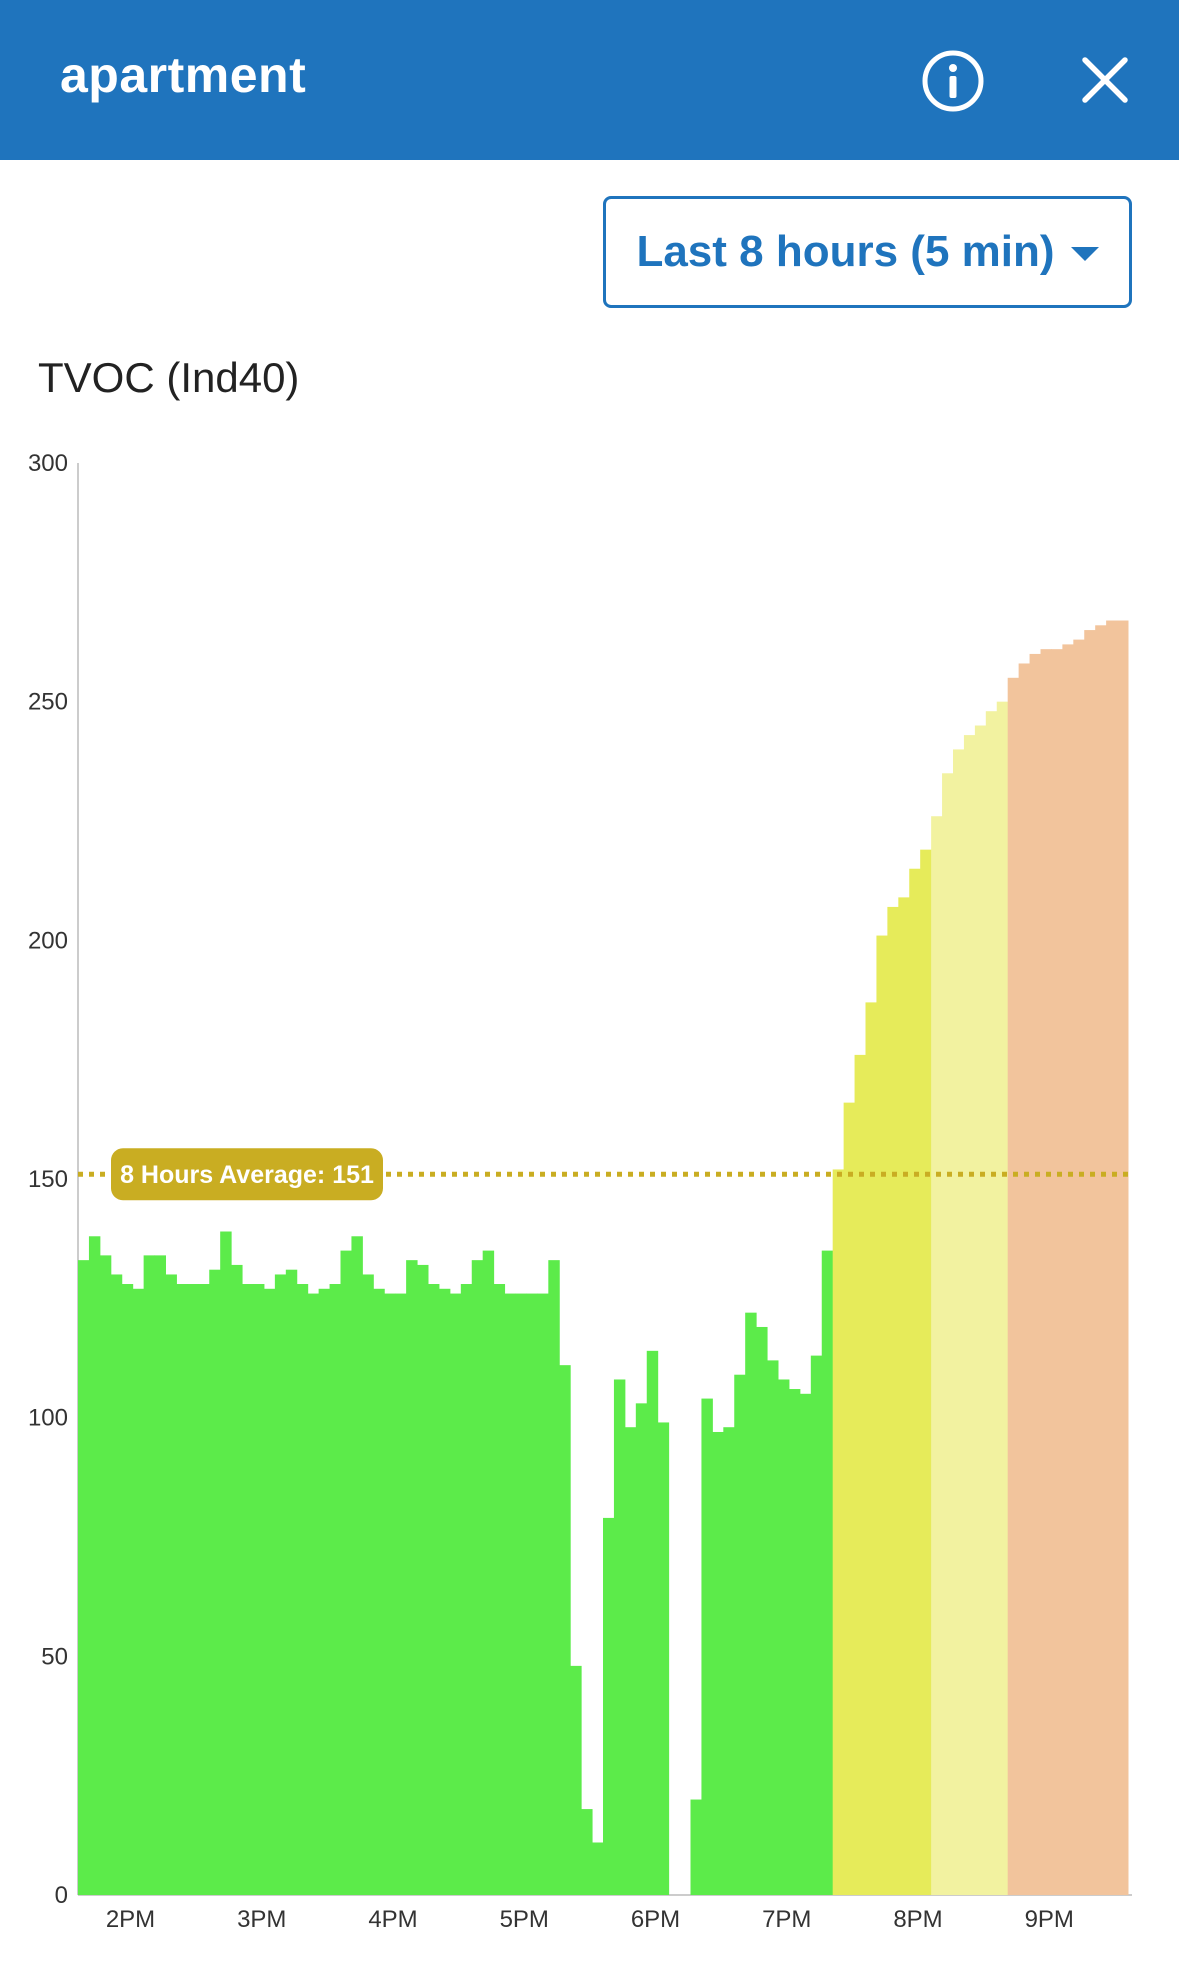 This screenshot has width=1179, height=1967. I want to click on close-icon, so click(1105, 80).